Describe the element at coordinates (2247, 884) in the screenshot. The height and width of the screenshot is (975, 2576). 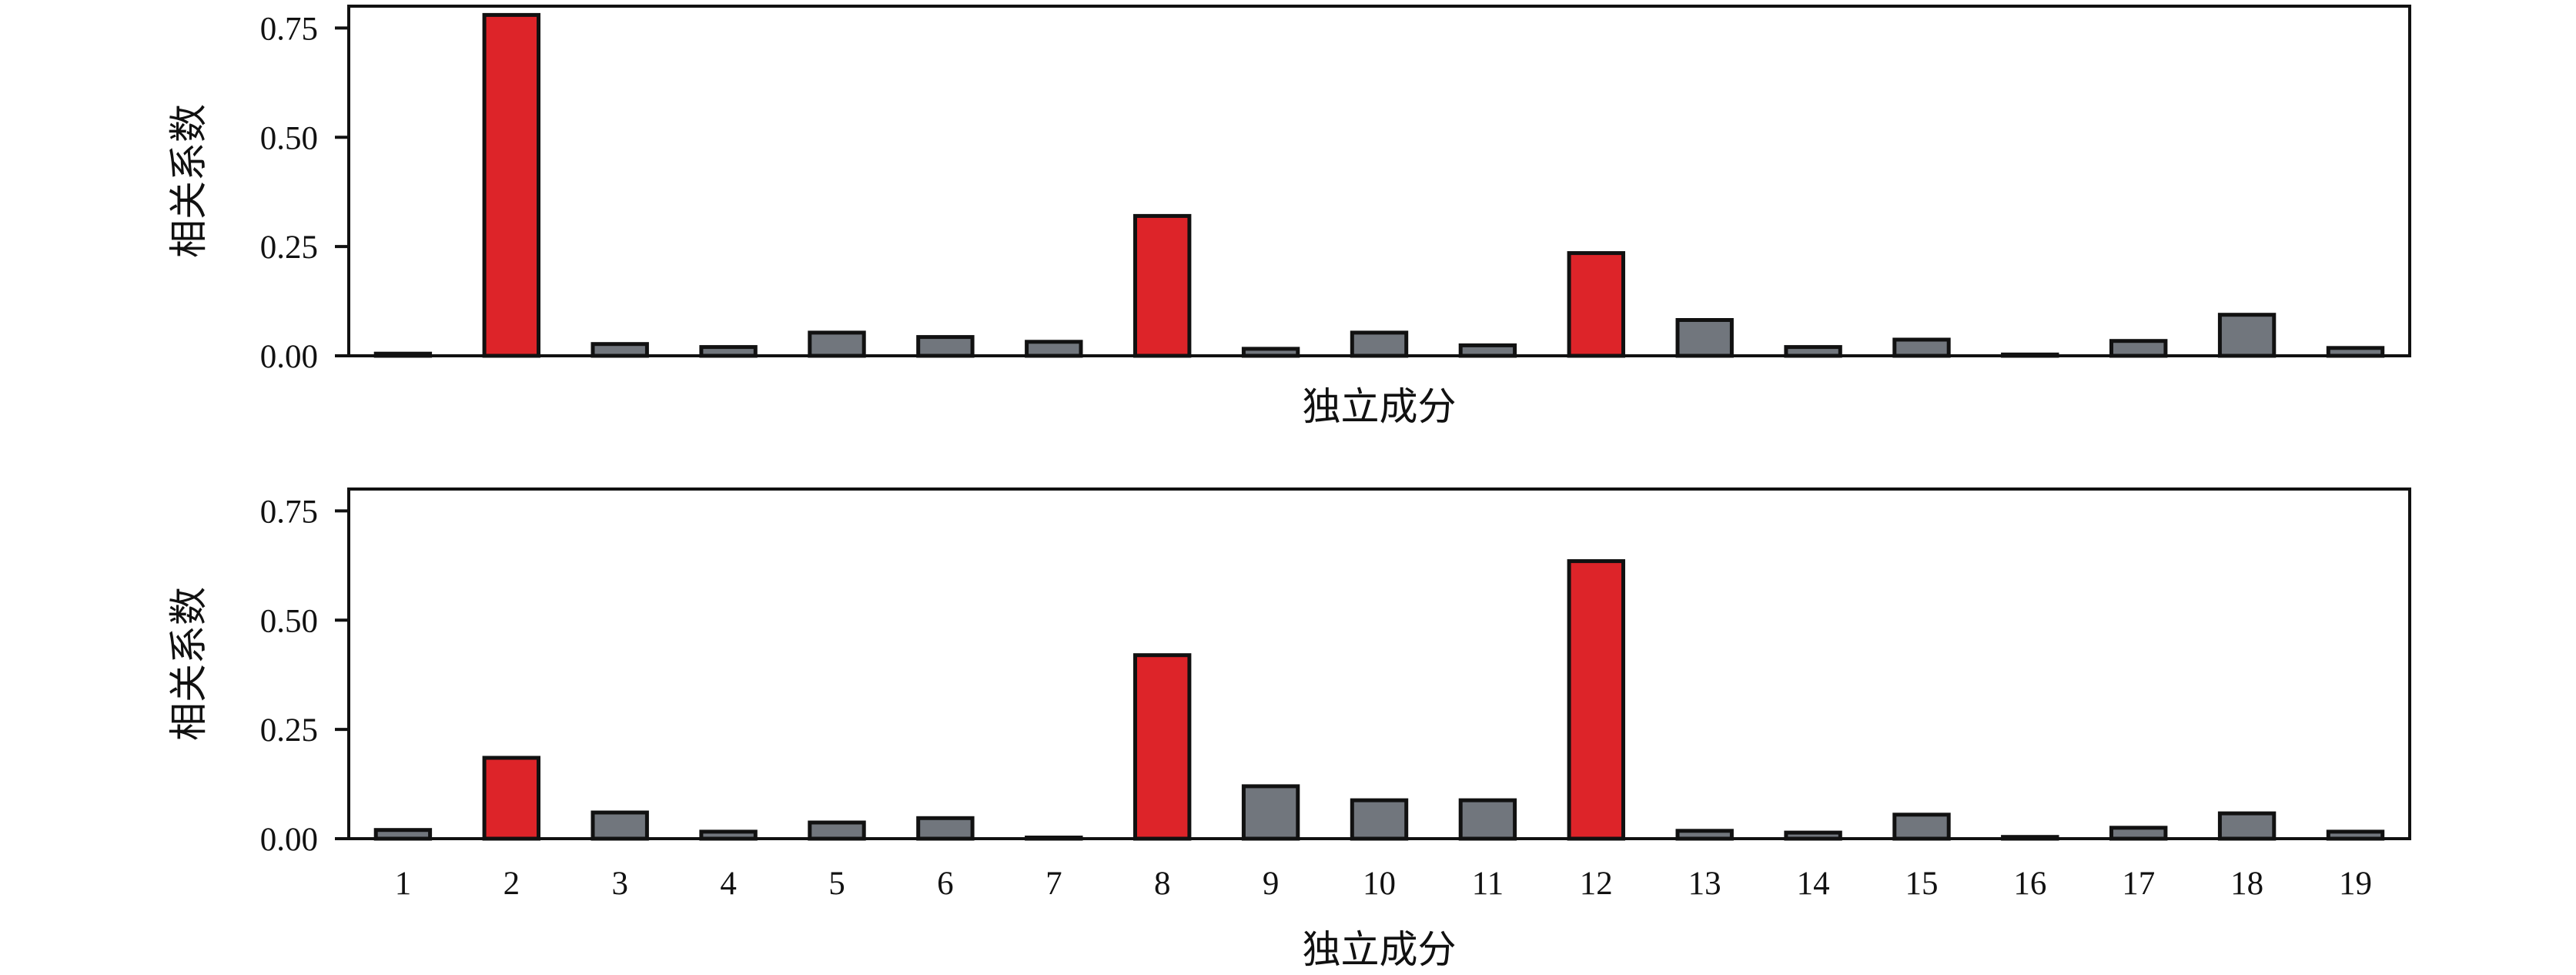
I see `x-tick-label-18: 18` at that location.